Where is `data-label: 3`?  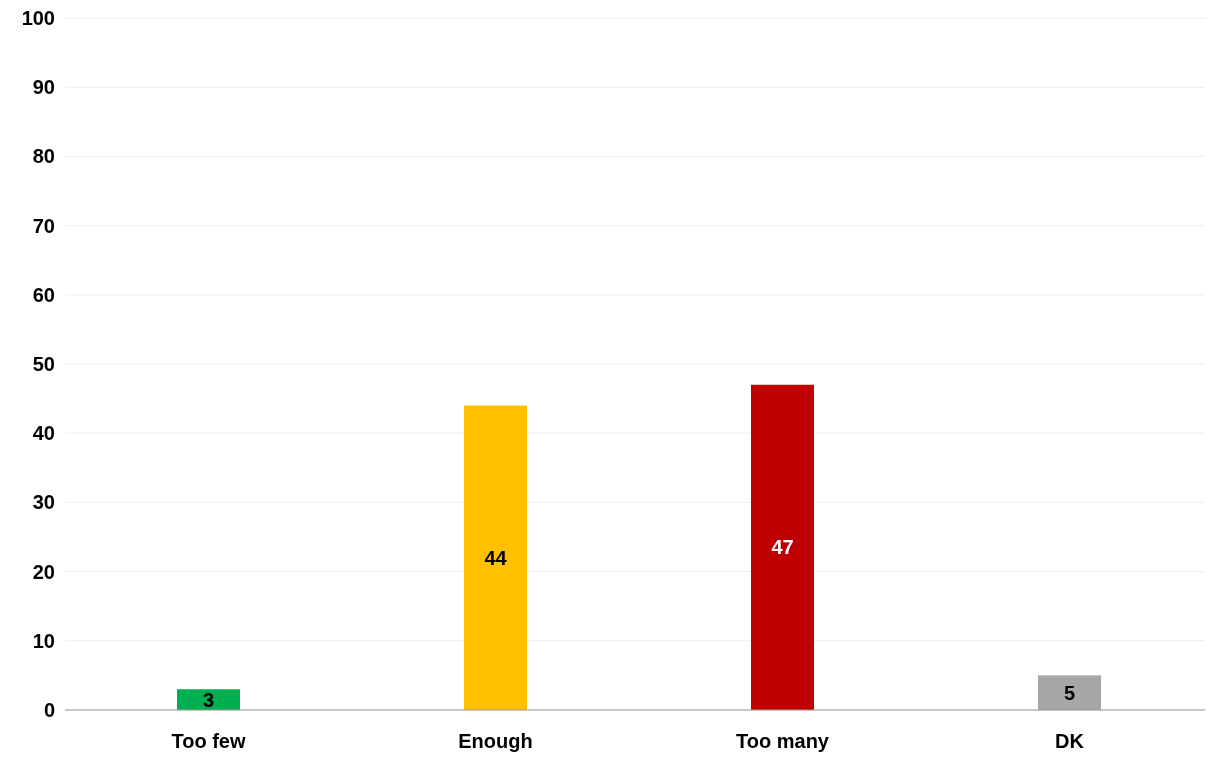
data-label: 3 is located at coordinates (208, 699).